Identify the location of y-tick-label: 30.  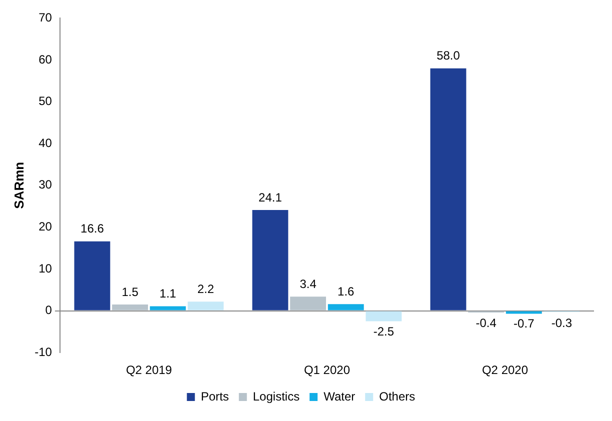
(45, 185).